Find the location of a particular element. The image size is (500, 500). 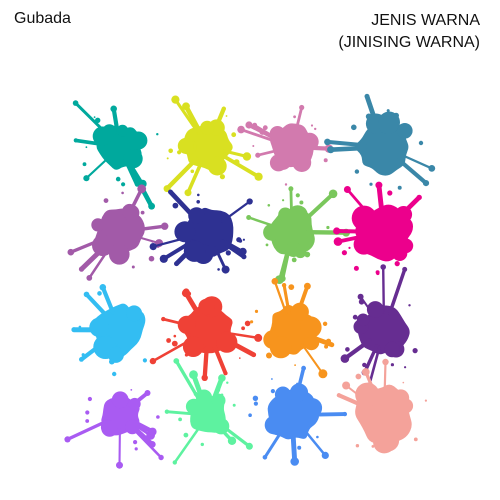

paint-splat-magenta is located at coordinates (377, 228).